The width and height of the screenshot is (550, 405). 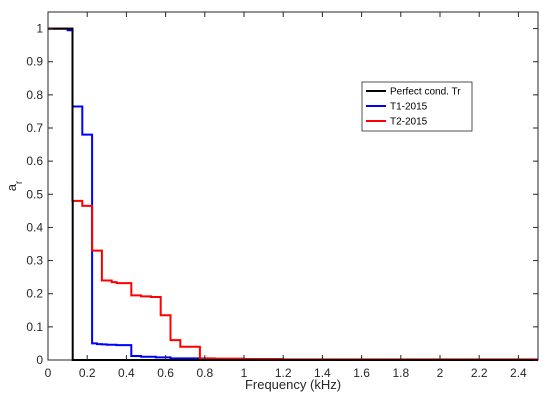 I want to click on y-tick-label: 0.6, so click(x=34, y=161).